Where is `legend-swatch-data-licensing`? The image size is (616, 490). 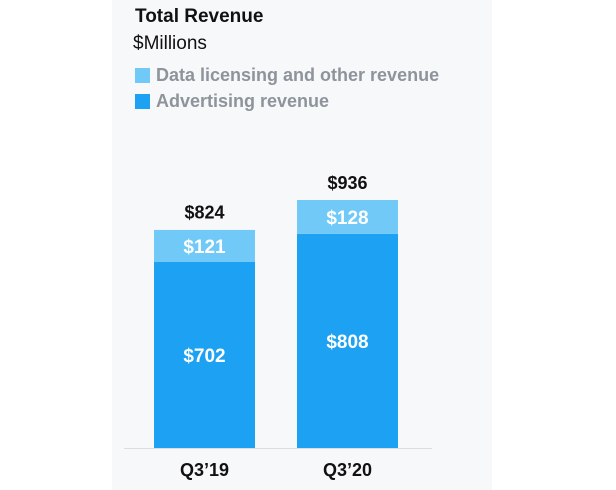 legend-swatch-data-licensing is located at coordinates (142, 75).